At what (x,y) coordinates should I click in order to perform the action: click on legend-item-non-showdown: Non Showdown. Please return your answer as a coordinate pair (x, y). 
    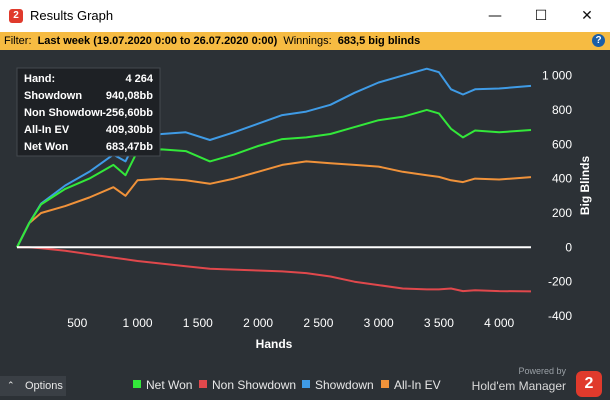
    Looking at the image, I should click on (247, 385).